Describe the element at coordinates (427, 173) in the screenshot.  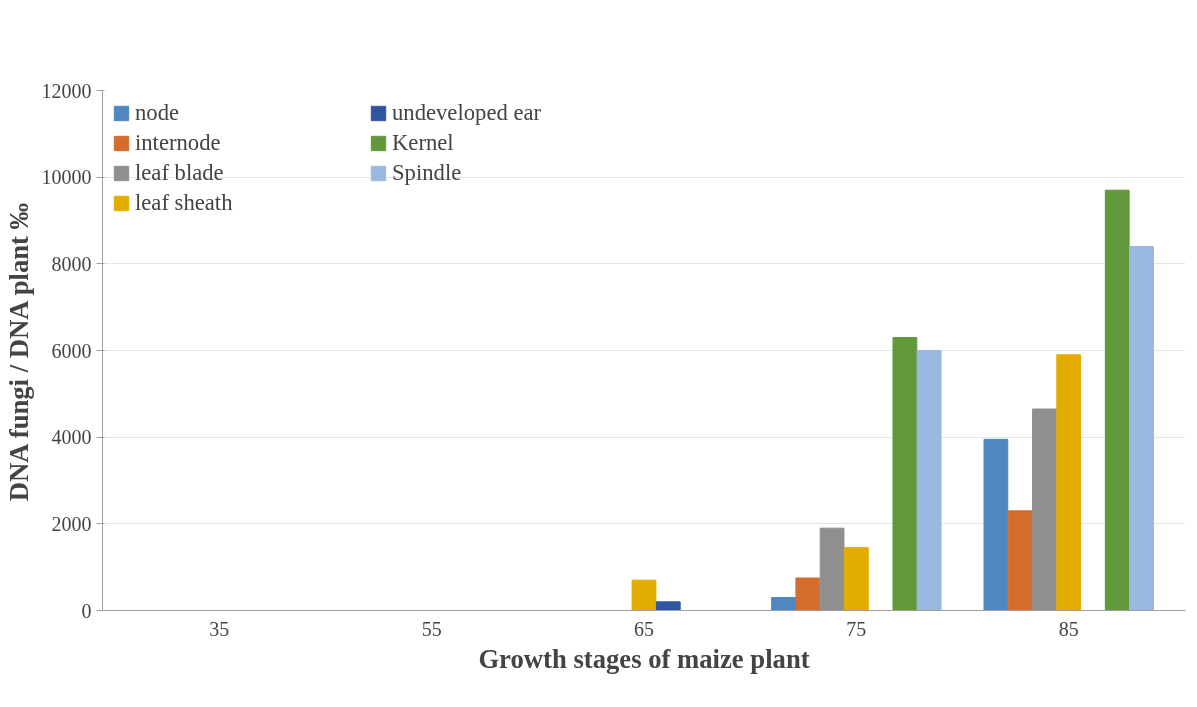
I see `legend-label: Spindle` at that location.